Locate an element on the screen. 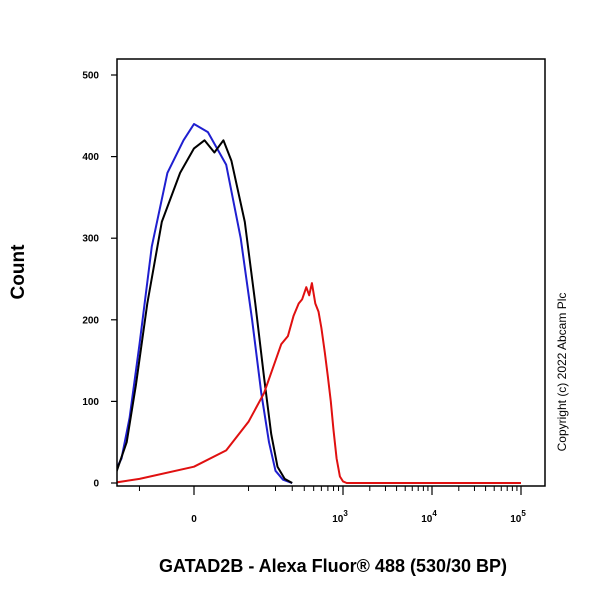 This screenshot has width=600, height=600. y-axis-title: Count is located at coordinates (18, 272).